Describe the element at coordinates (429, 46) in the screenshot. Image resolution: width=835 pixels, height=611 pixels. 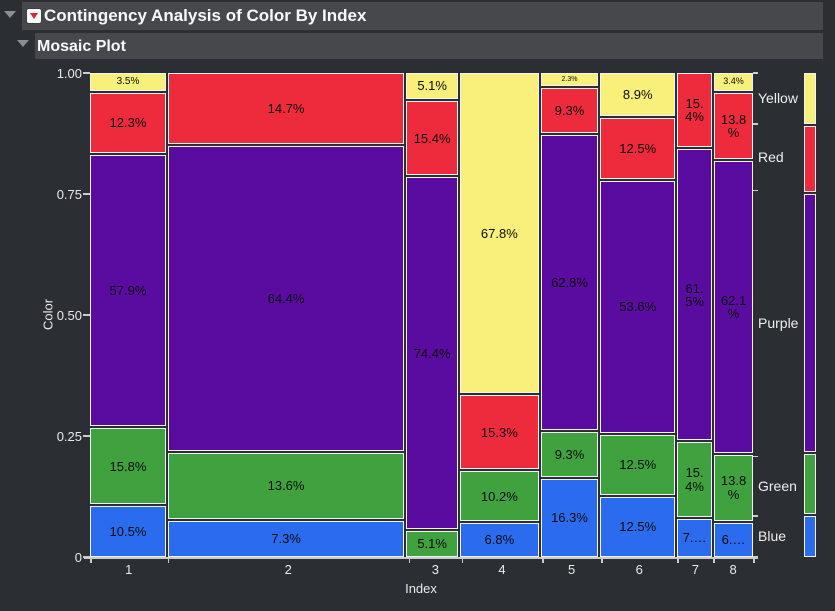
I see `mosaic-header-band` at that location.